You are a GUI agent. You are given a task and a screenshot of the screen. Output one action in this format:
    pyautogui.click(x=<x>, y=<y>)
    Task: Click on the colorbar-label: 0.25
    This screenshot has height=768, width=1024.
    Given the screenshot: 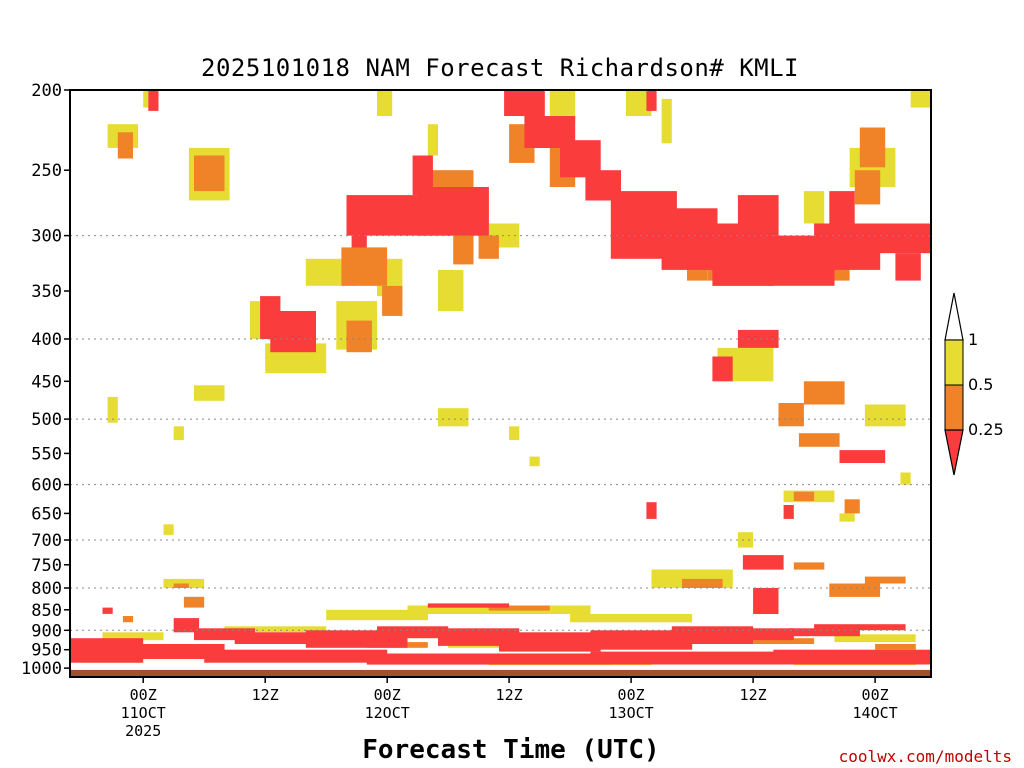 What is the action you would take?
    pyautogui.click(x=986, y=429)
    